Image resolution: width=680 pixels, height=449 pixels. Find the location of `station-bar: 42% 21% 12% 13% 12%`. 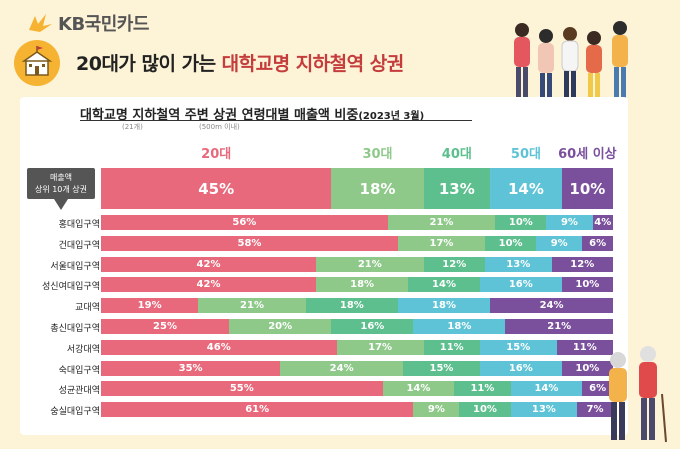

station-bar: 42% 21% 12% 13% 12% is located at coordinates (357, 264).